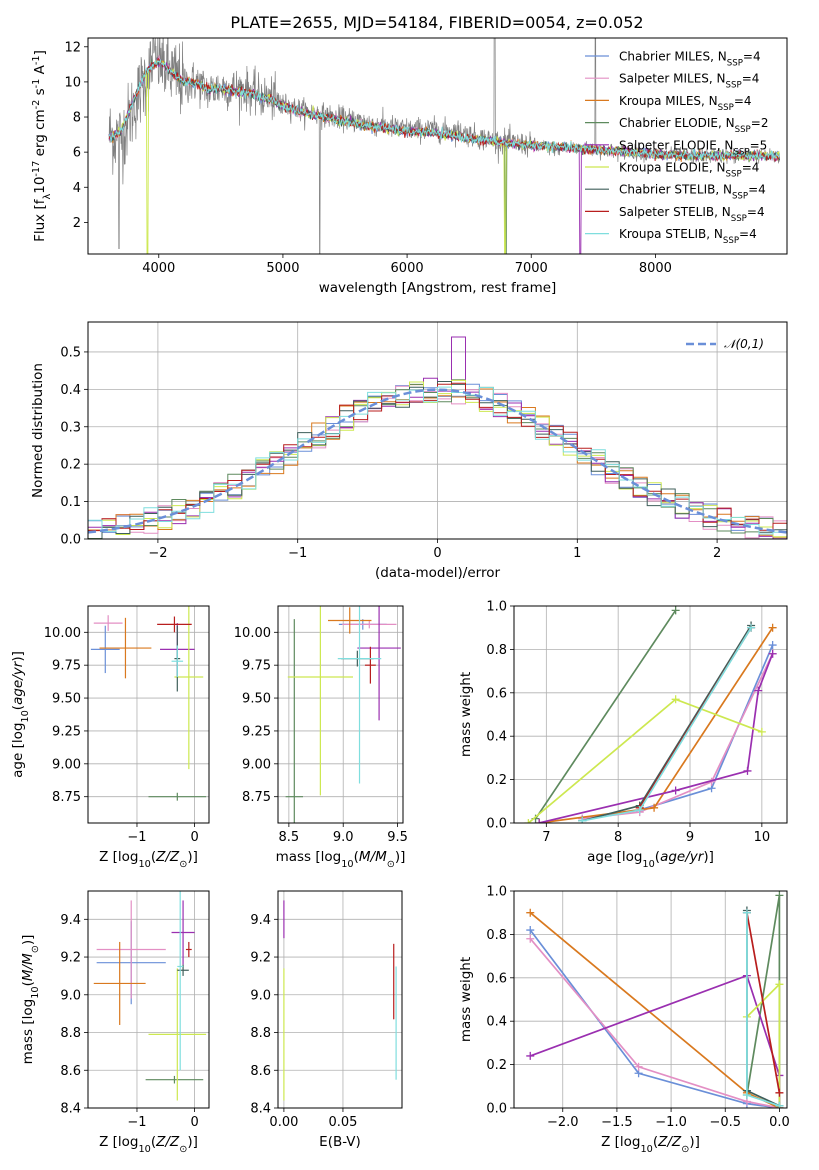  Describe the element at coordinates (466, 999) in the screenshot. I see `y-axis-label: mass weight` at that location.